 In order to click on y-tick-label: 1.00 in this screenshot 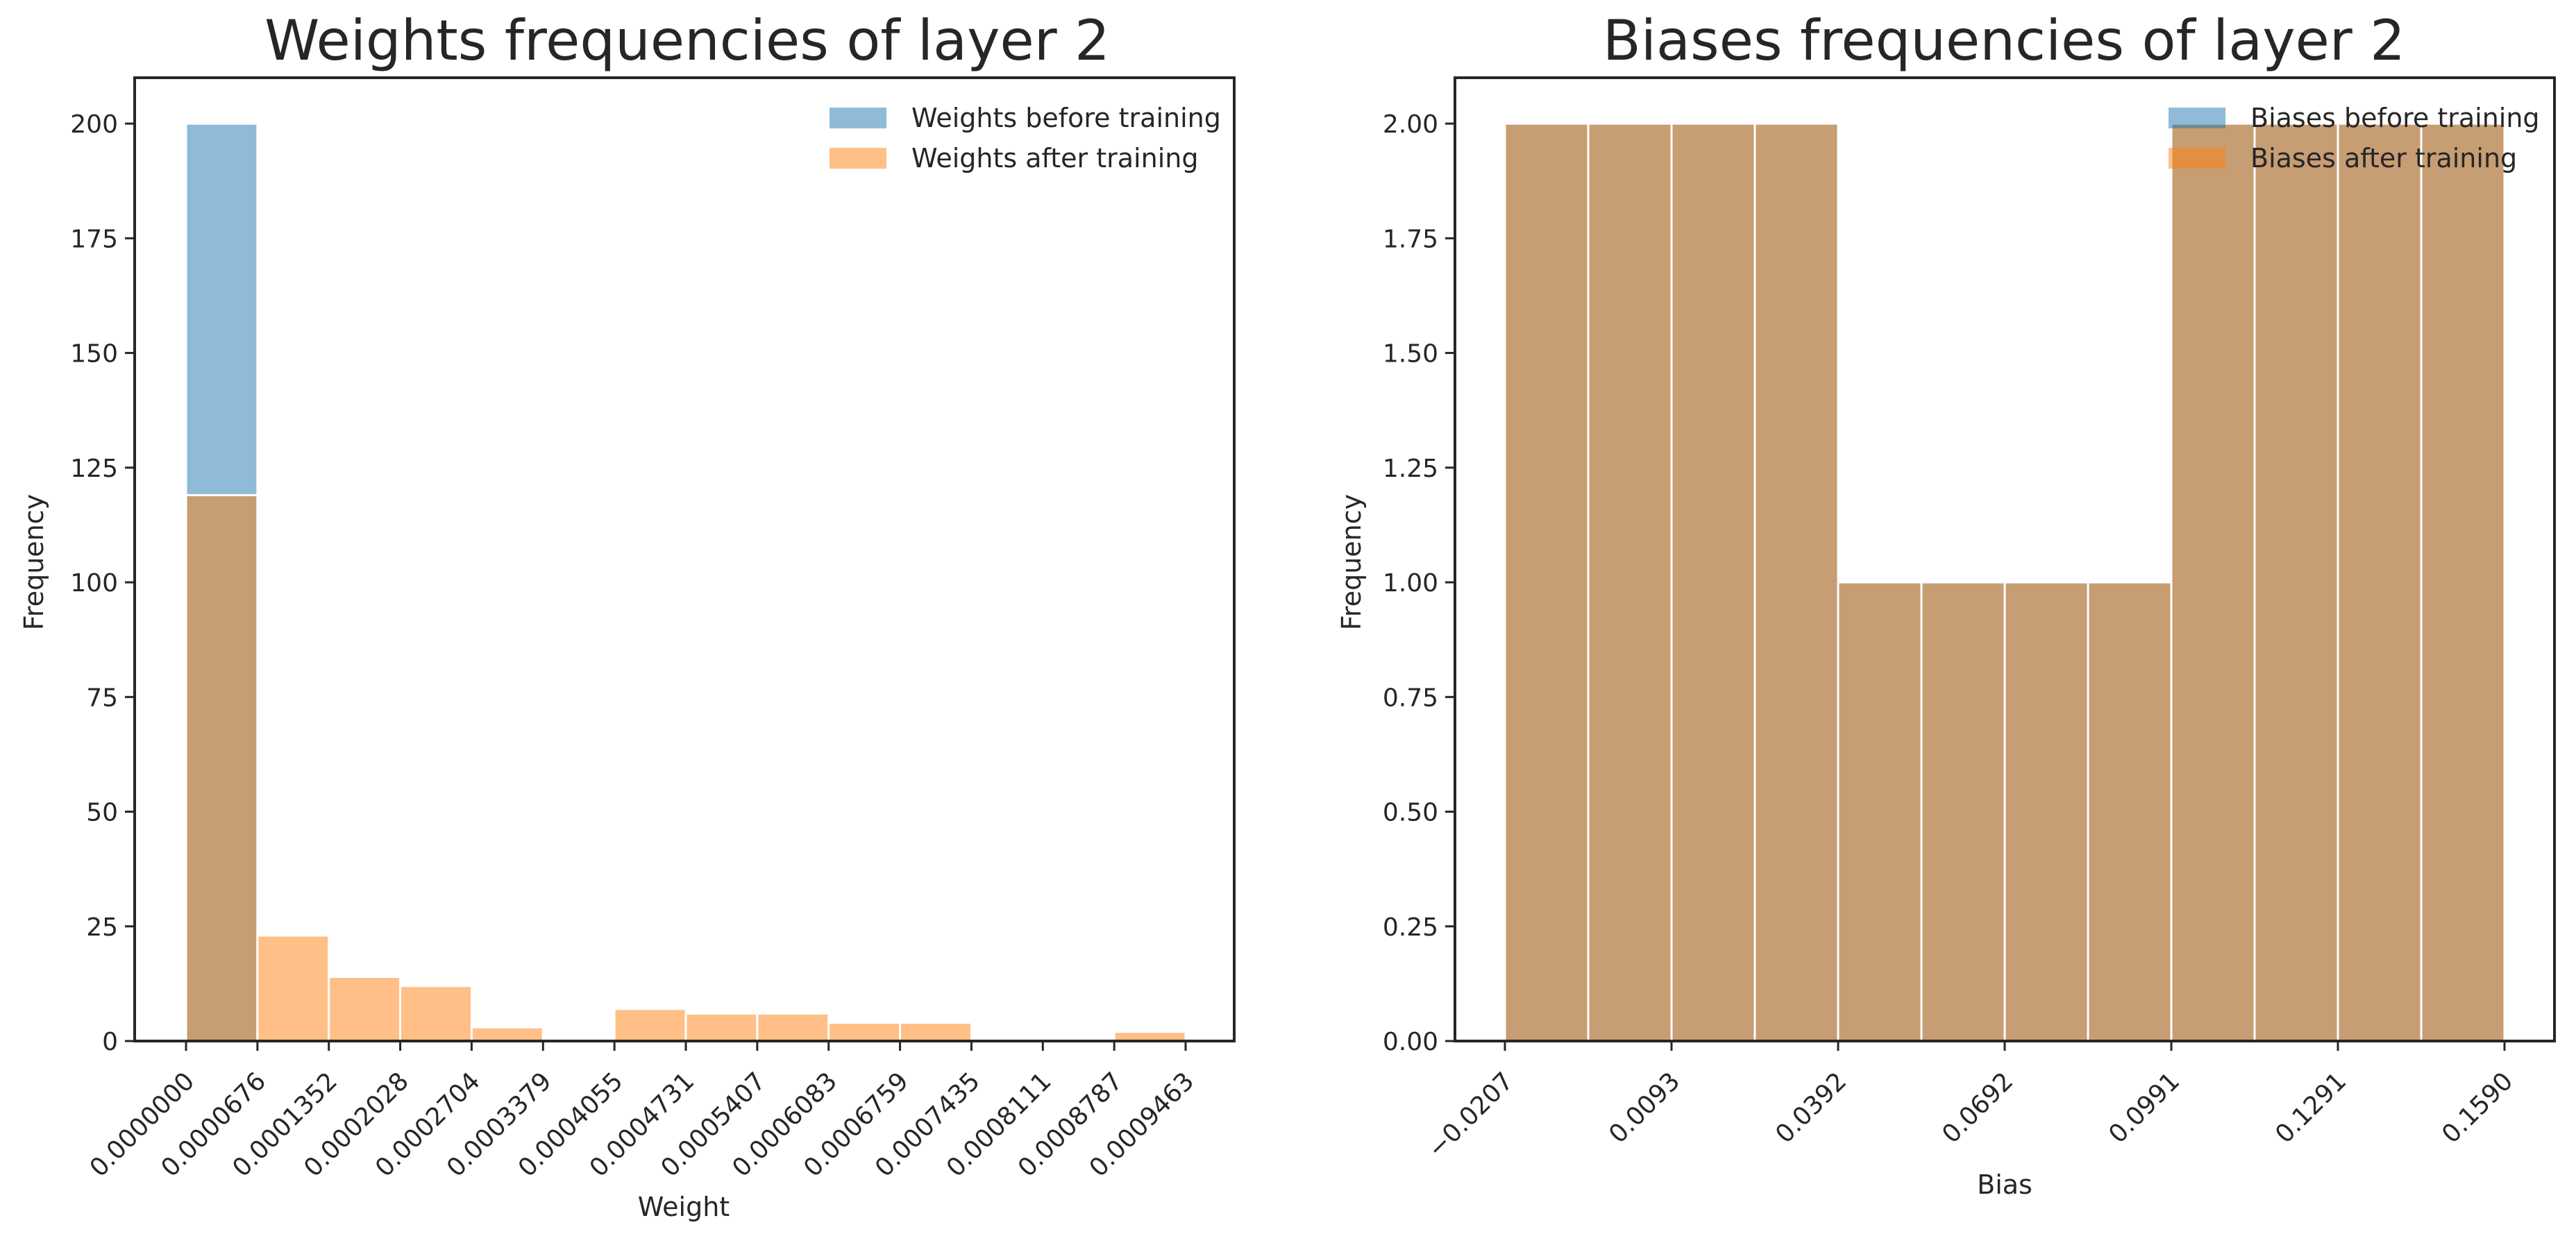, I will do `click(1410, 583)`.